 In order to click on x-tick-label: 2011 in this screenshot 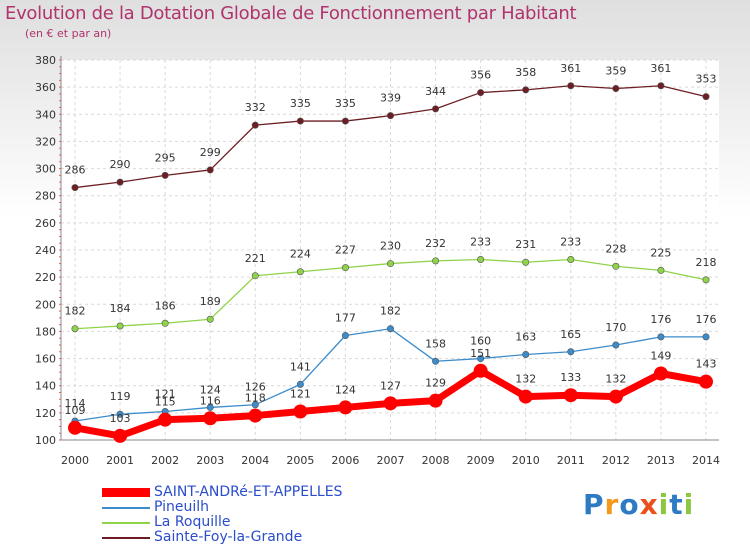, I will do `click(571, 460)`.